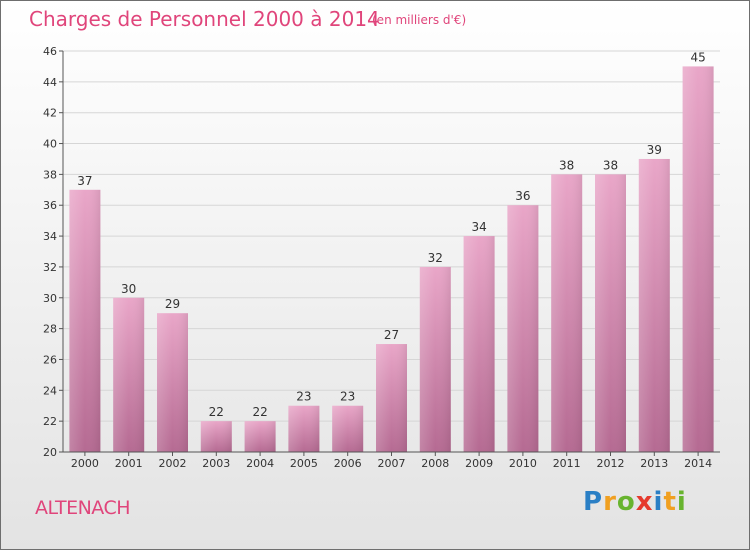 The image size is (750, 550). What do you see at coordinates (391, 335) in the screenshot?
I see `data-label: 27` at bounding box center [391, 335].